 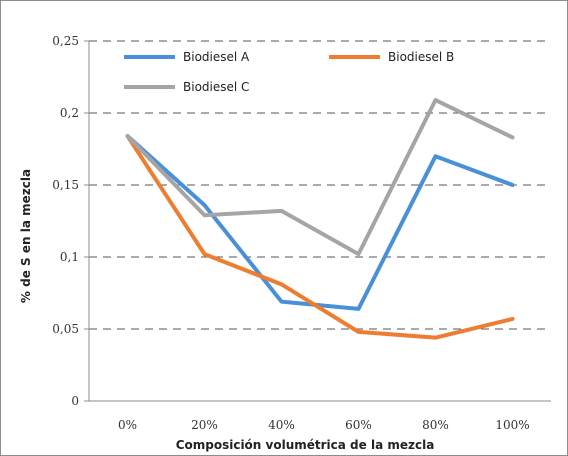 I want to click on x-tick-label: 60%, so click(x=358, y=425).